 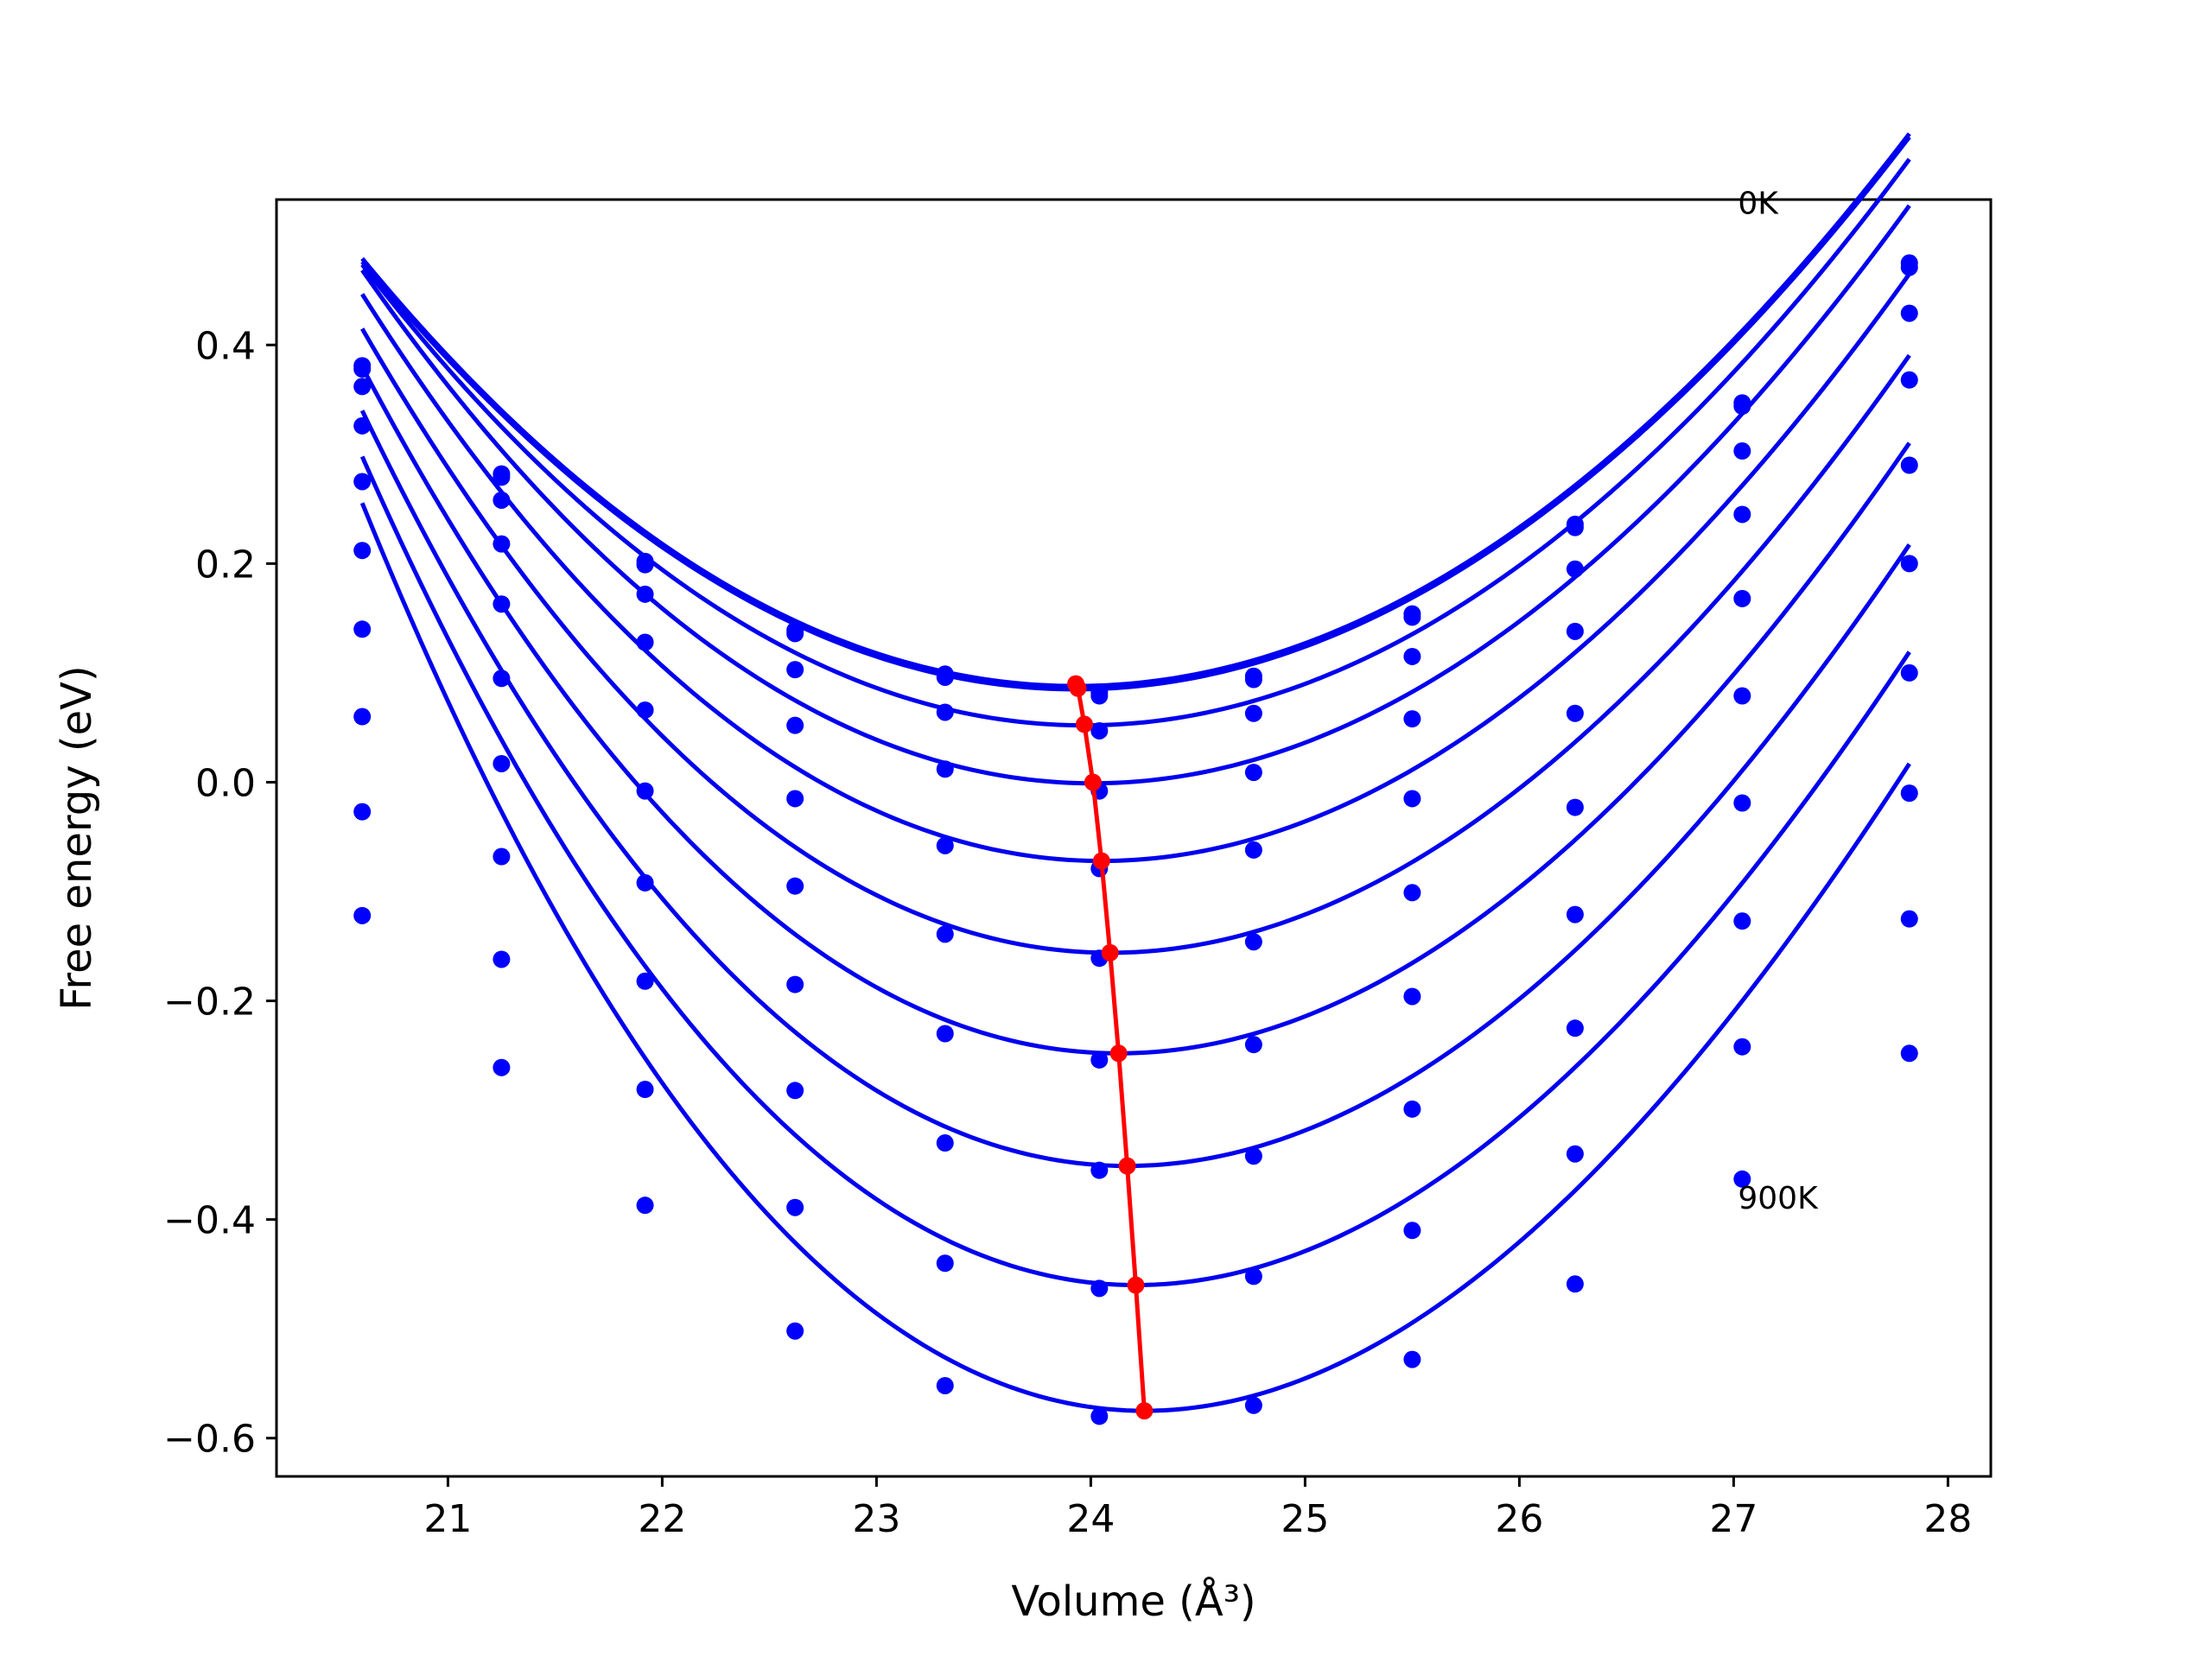 I want to click on annotation-0k: 0K, so click(x=1758, y=204).